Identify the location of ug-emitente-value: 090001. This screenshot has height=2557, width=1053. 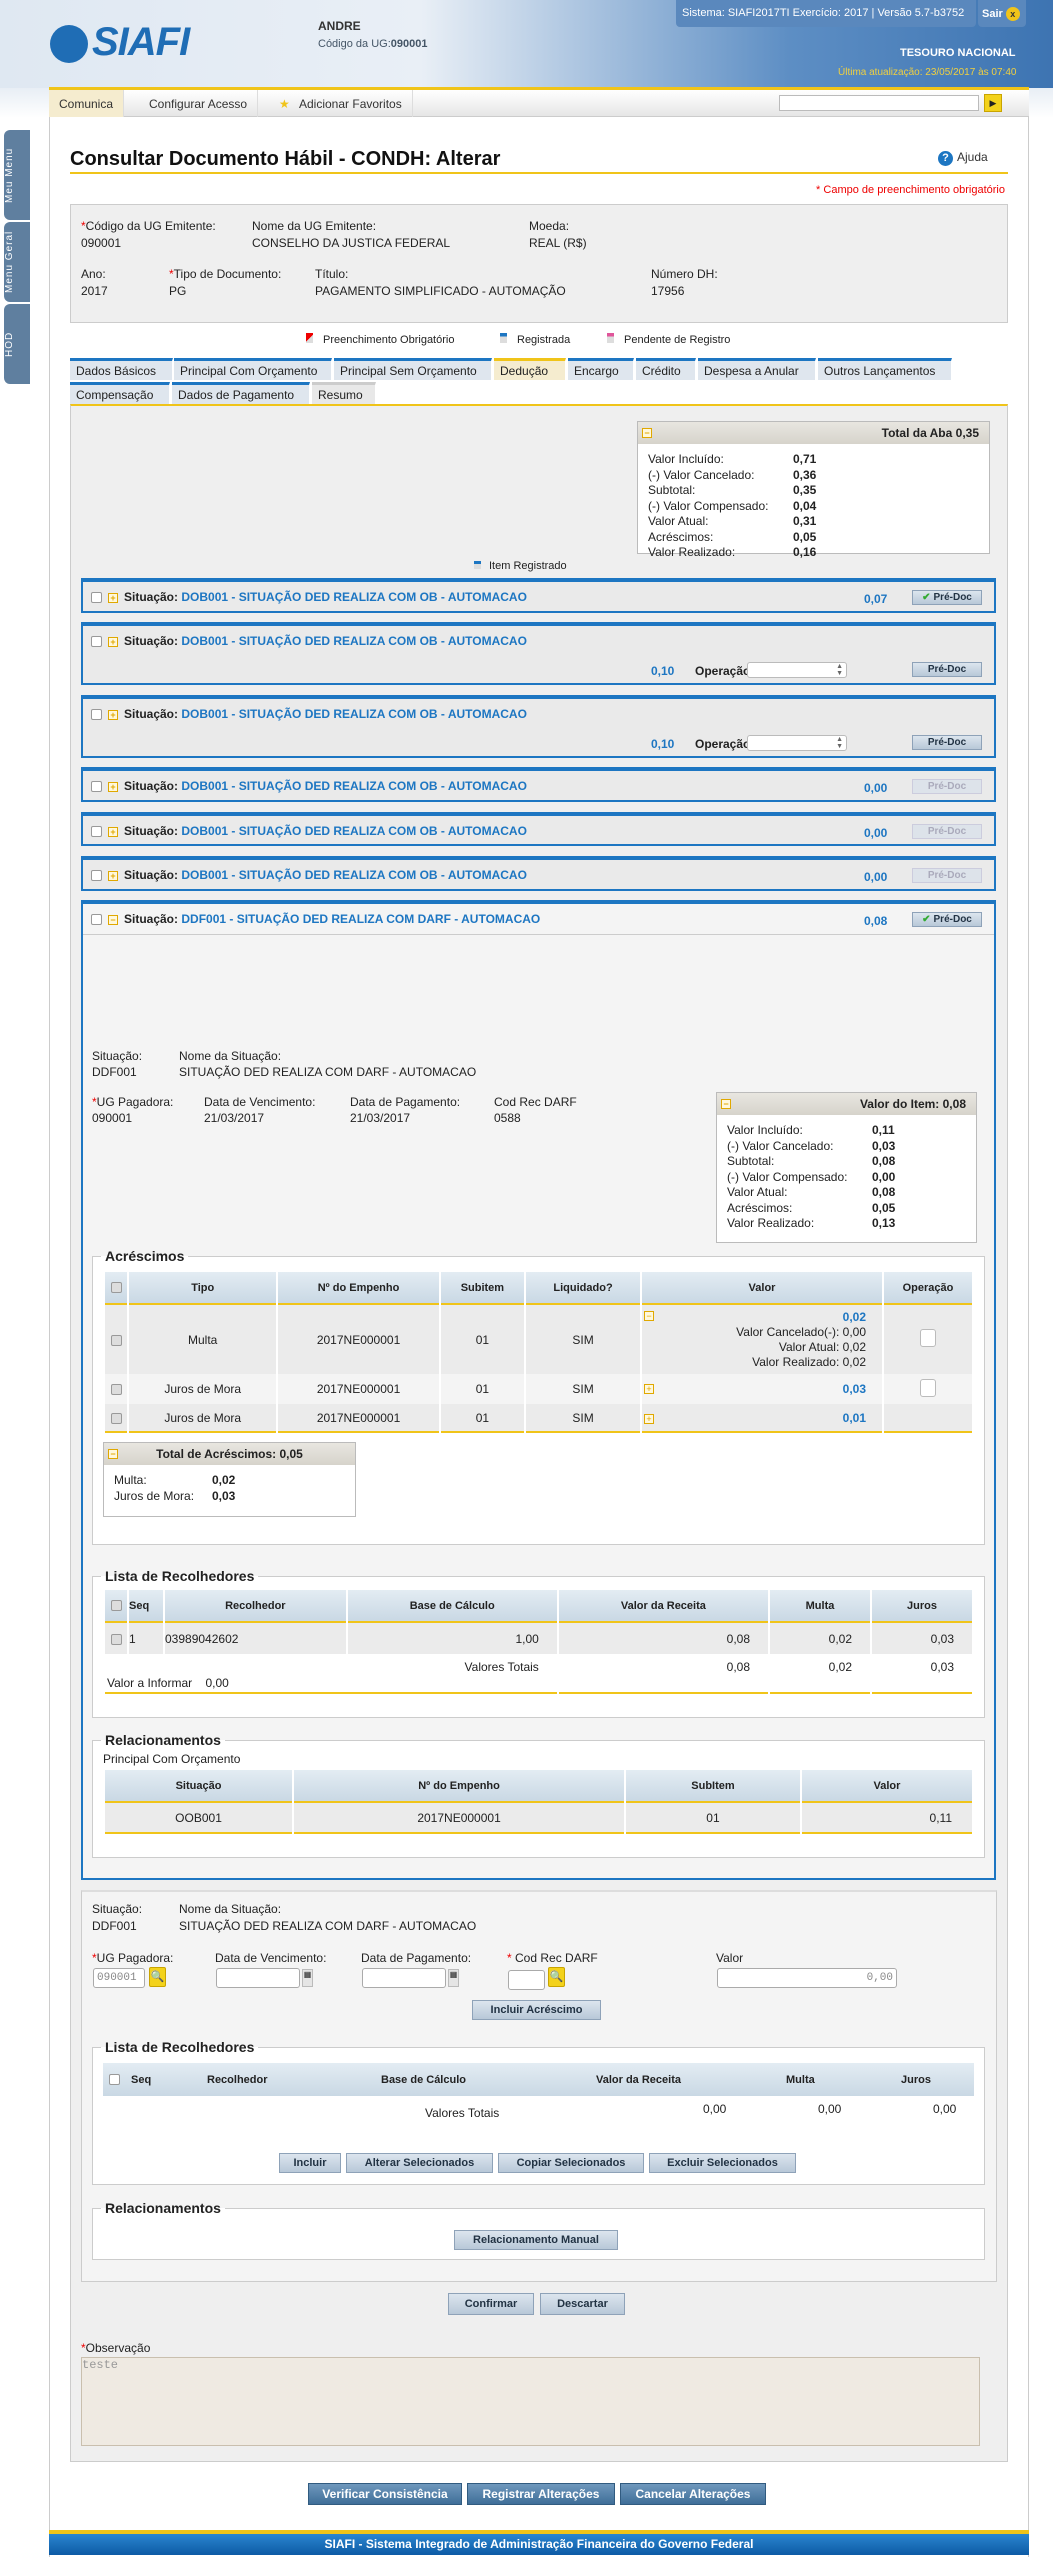
(101, 243).